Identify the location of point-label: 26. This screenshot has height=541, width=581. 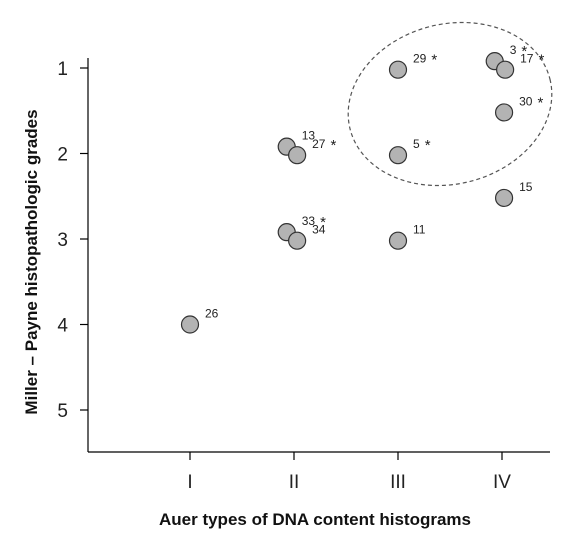
(212, 314).